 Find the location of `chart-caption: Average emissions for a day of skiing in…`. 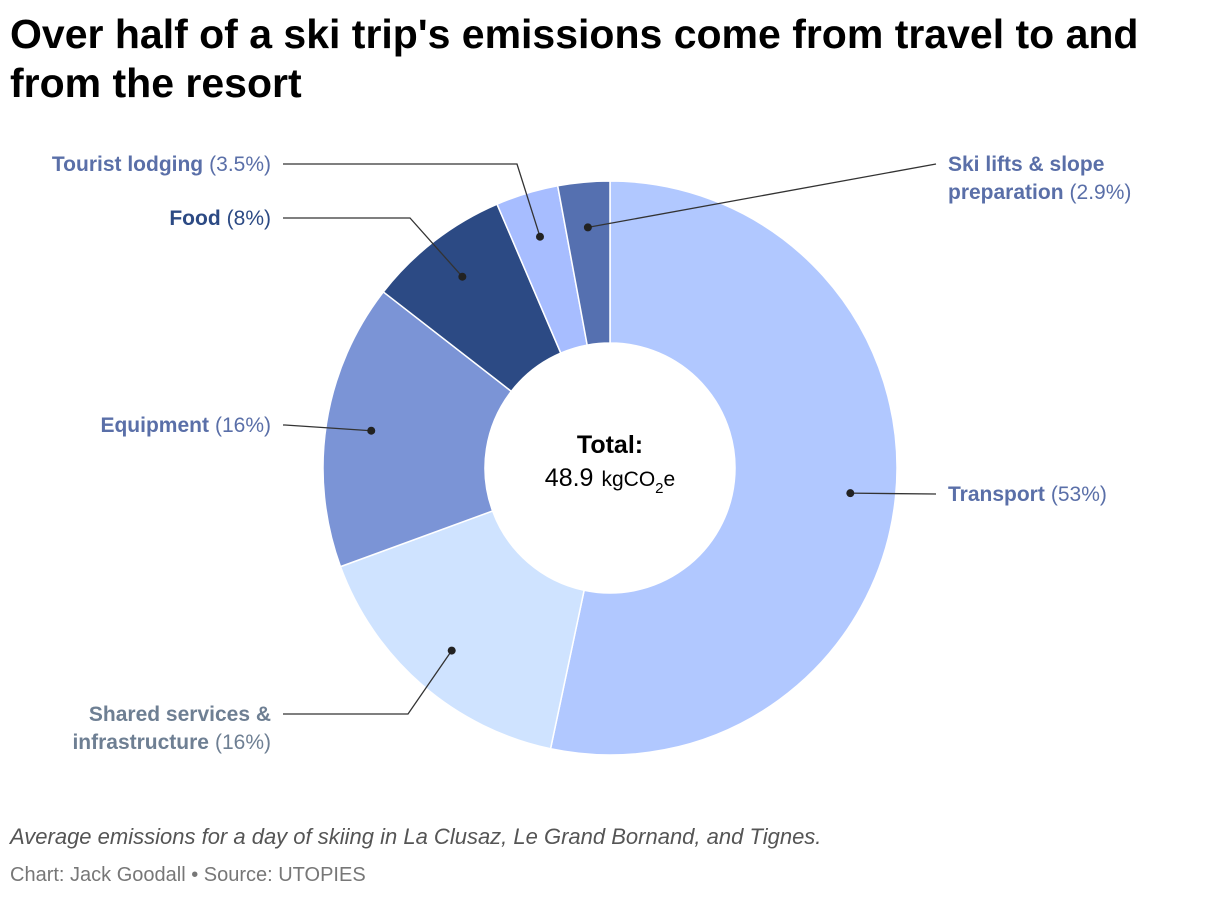

chart-caption: Average emissions for a day of skiing in… is located at coordinates (416, 836).